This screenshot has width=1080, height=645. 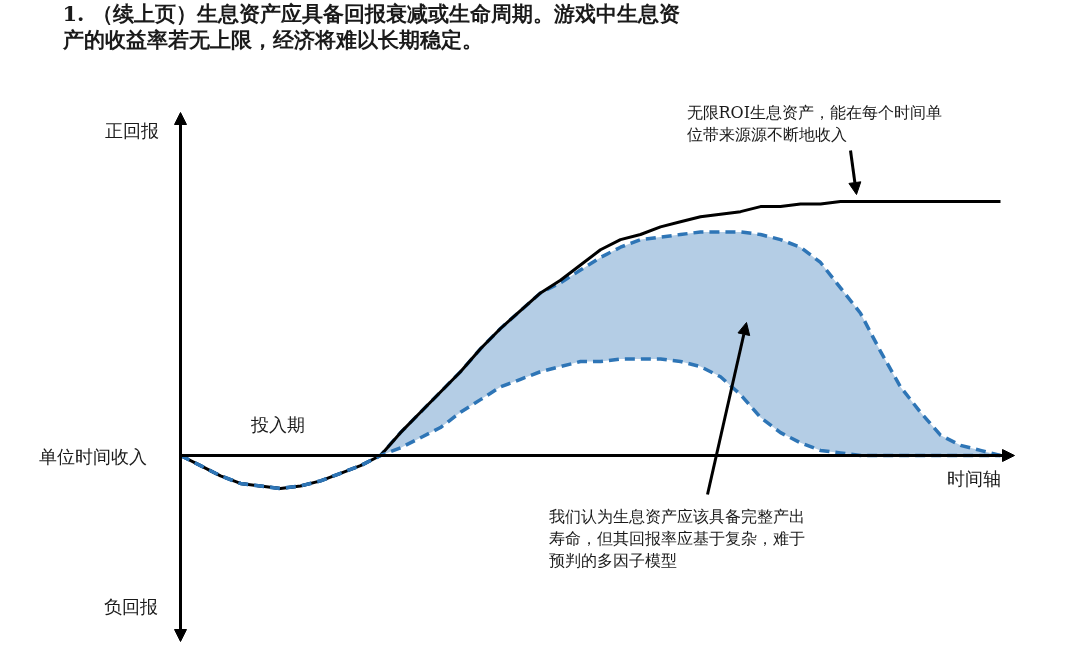 What do you see at coordinates (131, 130) in the screenshot?
I see `text: 正回报` at bounding box center [131, 130].